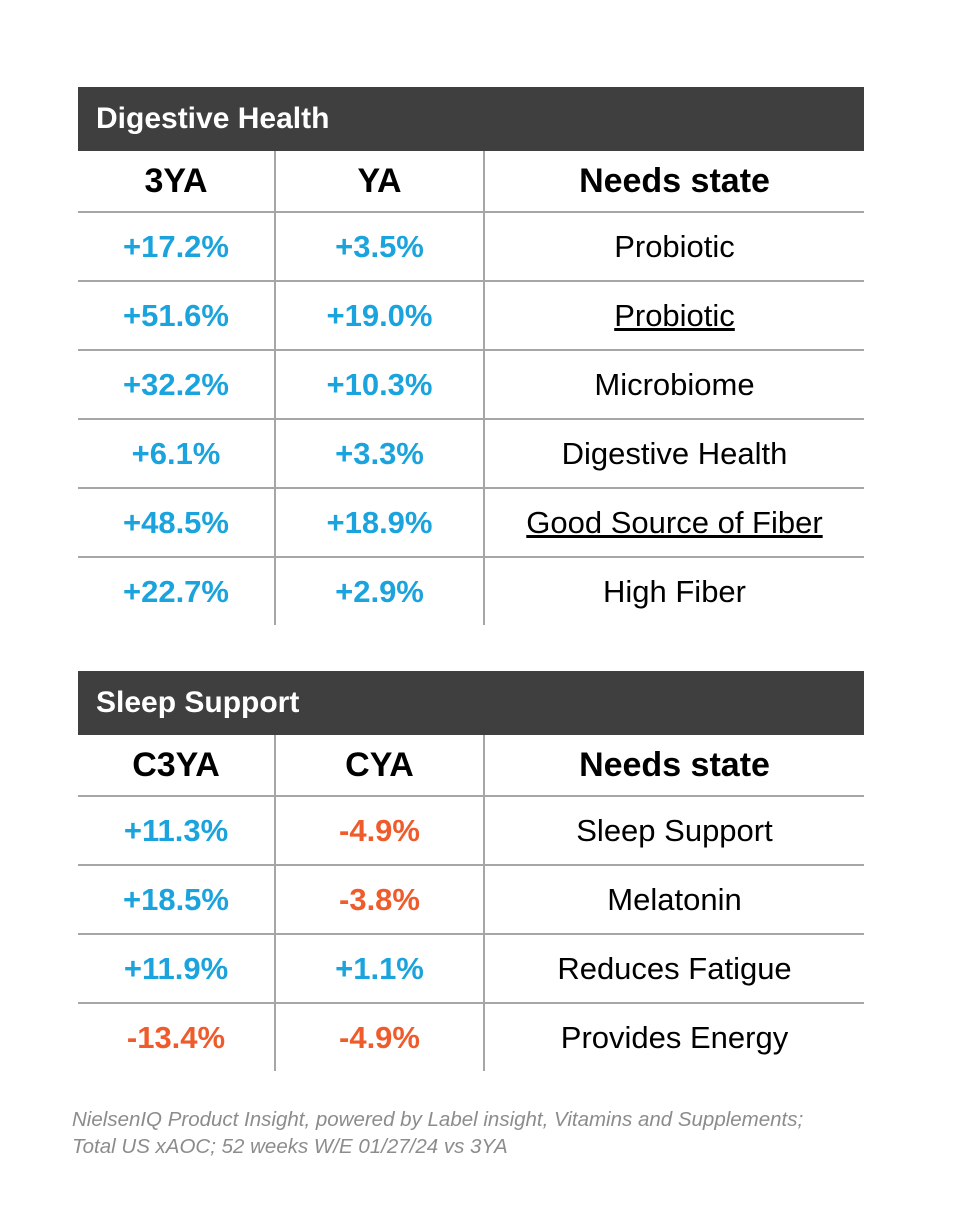 The height and width of the screenshot is (1228, 958). Describe the element at coordinates (380, 315) in the screenshot. I see `value-ya: +19.0%` at that location.